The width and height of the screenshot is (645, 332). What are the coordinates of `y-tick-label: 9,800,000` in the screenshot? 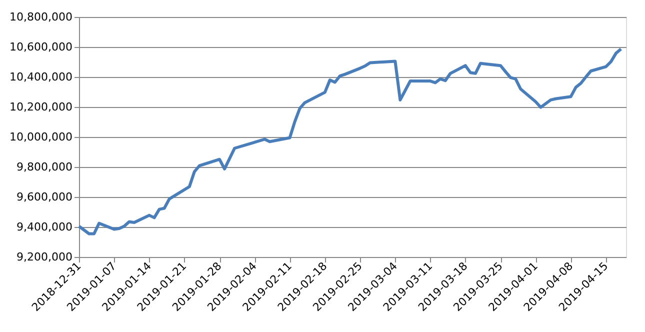 It's located at (44, 167).